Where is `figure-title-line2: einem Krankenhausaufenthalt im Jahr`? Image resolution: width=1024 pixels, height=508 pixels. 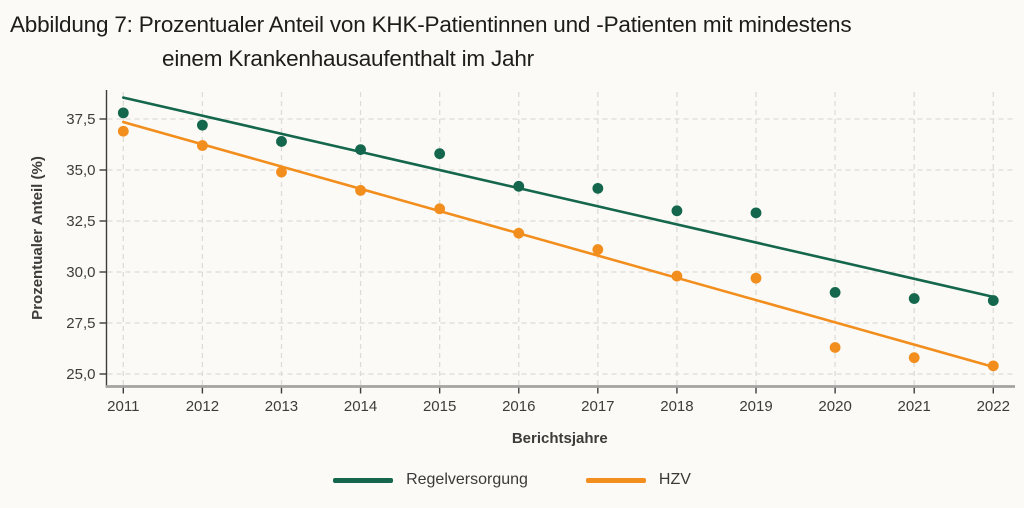
figure-title-line2: einem Krankenhausaufenthalt im Jahr is located at coordinates (348, 58).